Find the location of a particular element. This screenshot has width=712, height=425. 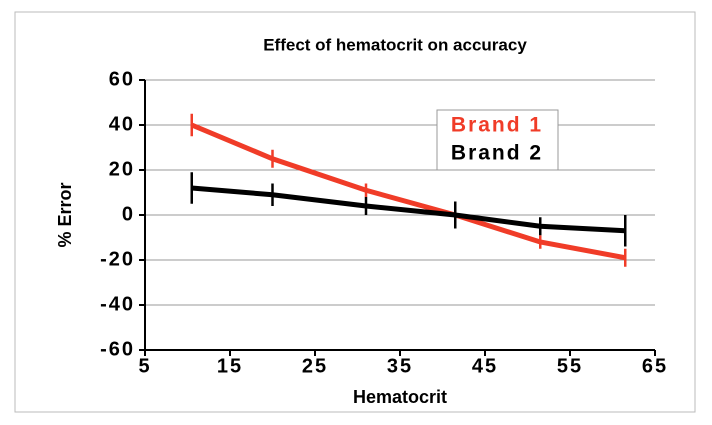

y-tick-label: 20 is located at coordinates (122, 169).